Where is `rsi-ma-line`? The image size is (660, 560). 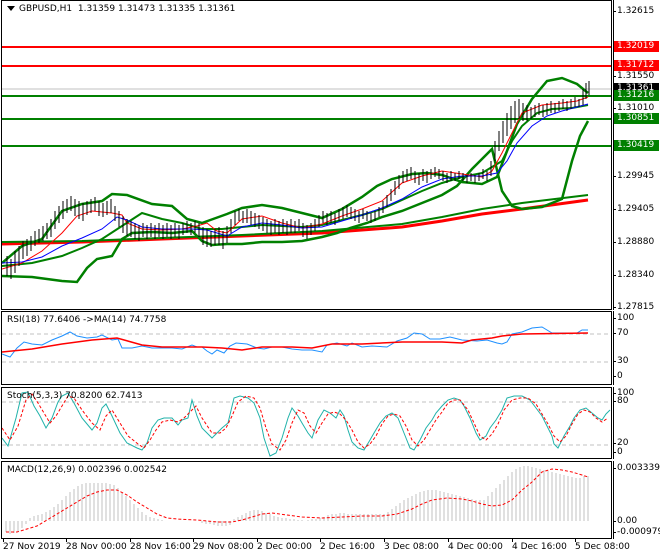
rsi-ma-line is located at coordinates (295, 342).